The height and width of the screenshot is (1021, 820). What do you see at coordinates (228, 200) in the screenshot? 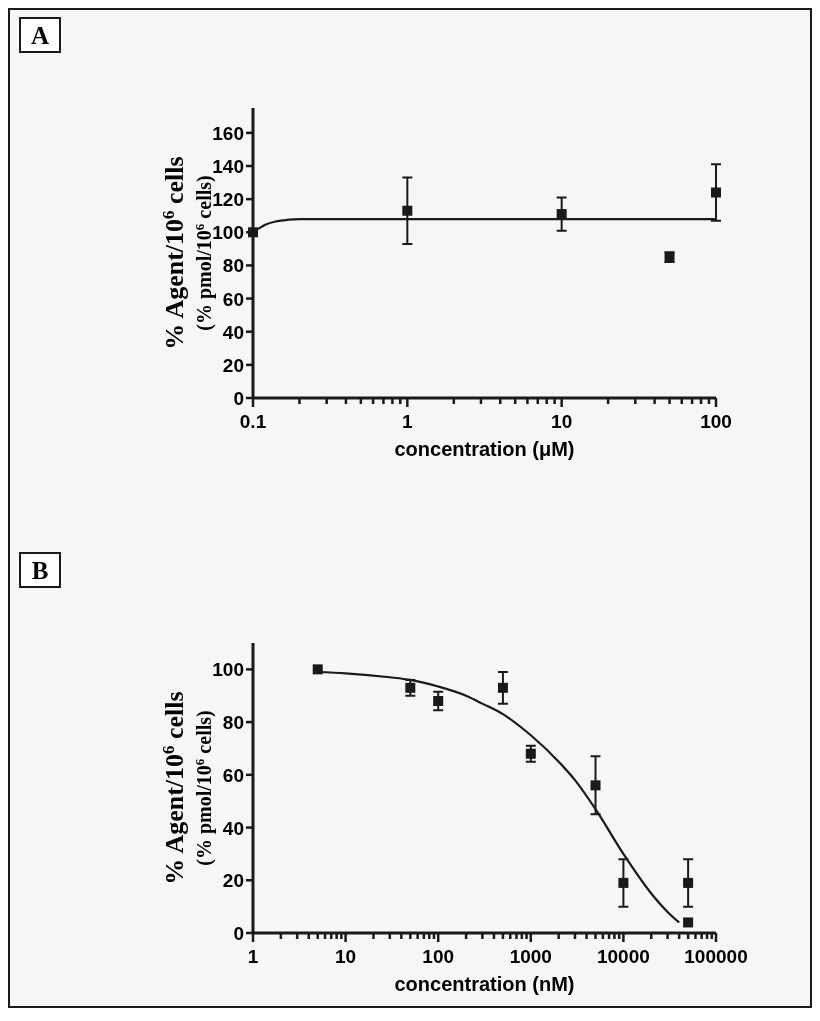
I see `y-tick-label: 120` at bounding box center [228, 200].